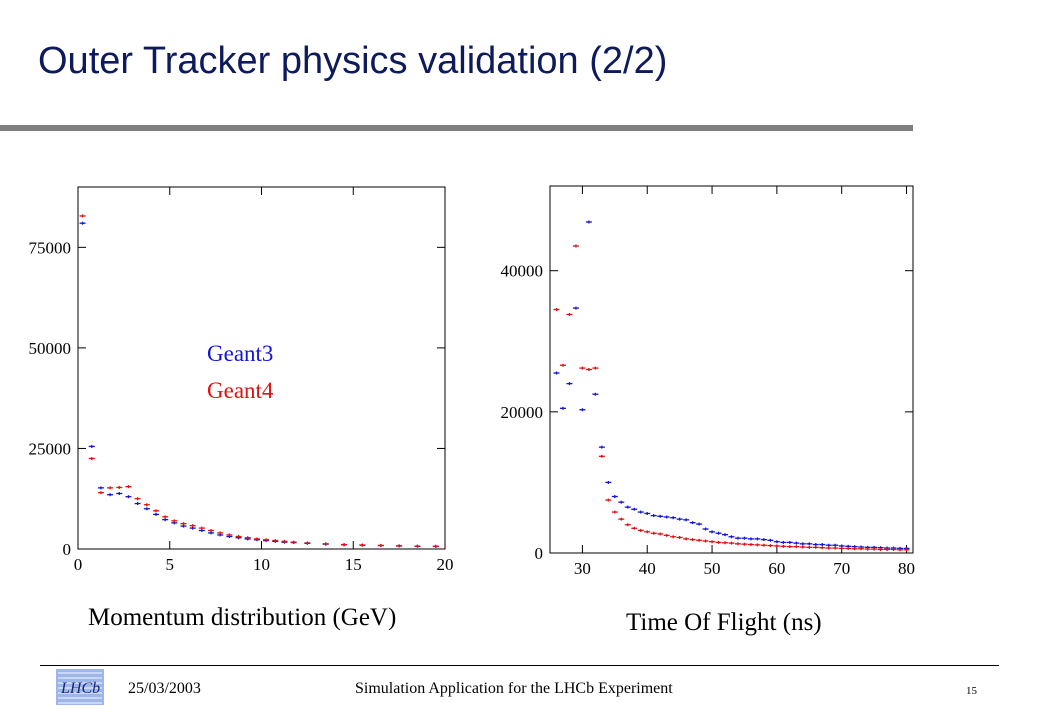 The height and width of the screenshot is (720, 1039). Describe the element at coordinates (647, 568) in the screenshot. I see `x-tick-label: 40` at that location.